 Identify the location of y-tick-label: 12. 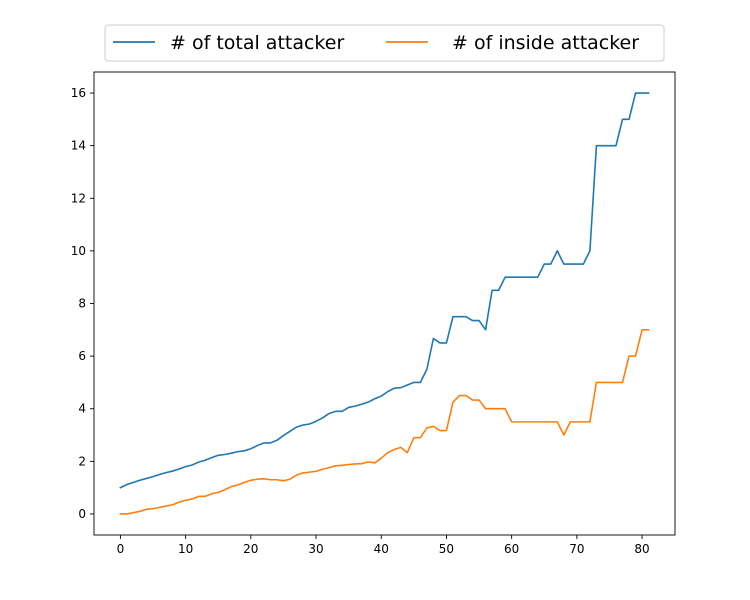
(78, 198).